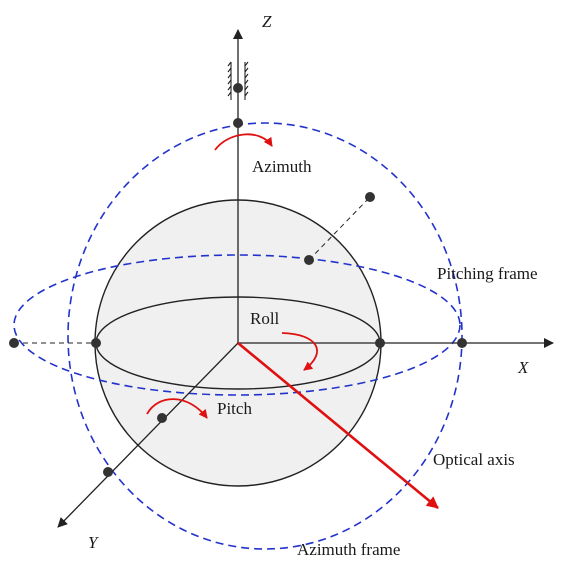 The image size is (563, 561). I want to click on pitch-rotation-arrow, so click(177, 408).